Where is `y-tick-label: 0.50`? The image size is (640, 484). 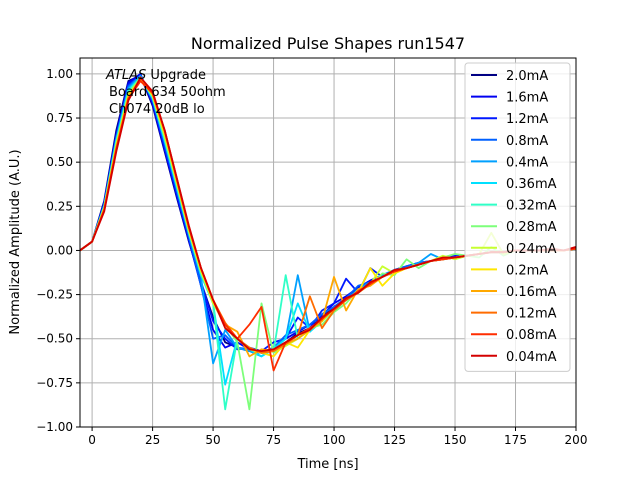 y-tick-label: 0.50 is located at coordinates (59, 162).